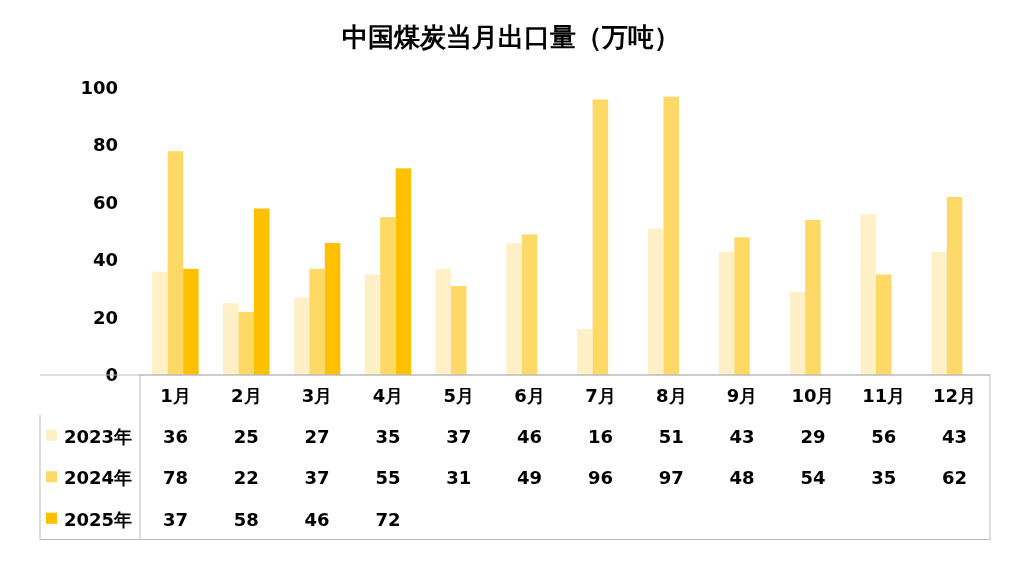 This screenshot has height=561, width=1021. I want to click on y-tick-label: 60, so click(105, 202).